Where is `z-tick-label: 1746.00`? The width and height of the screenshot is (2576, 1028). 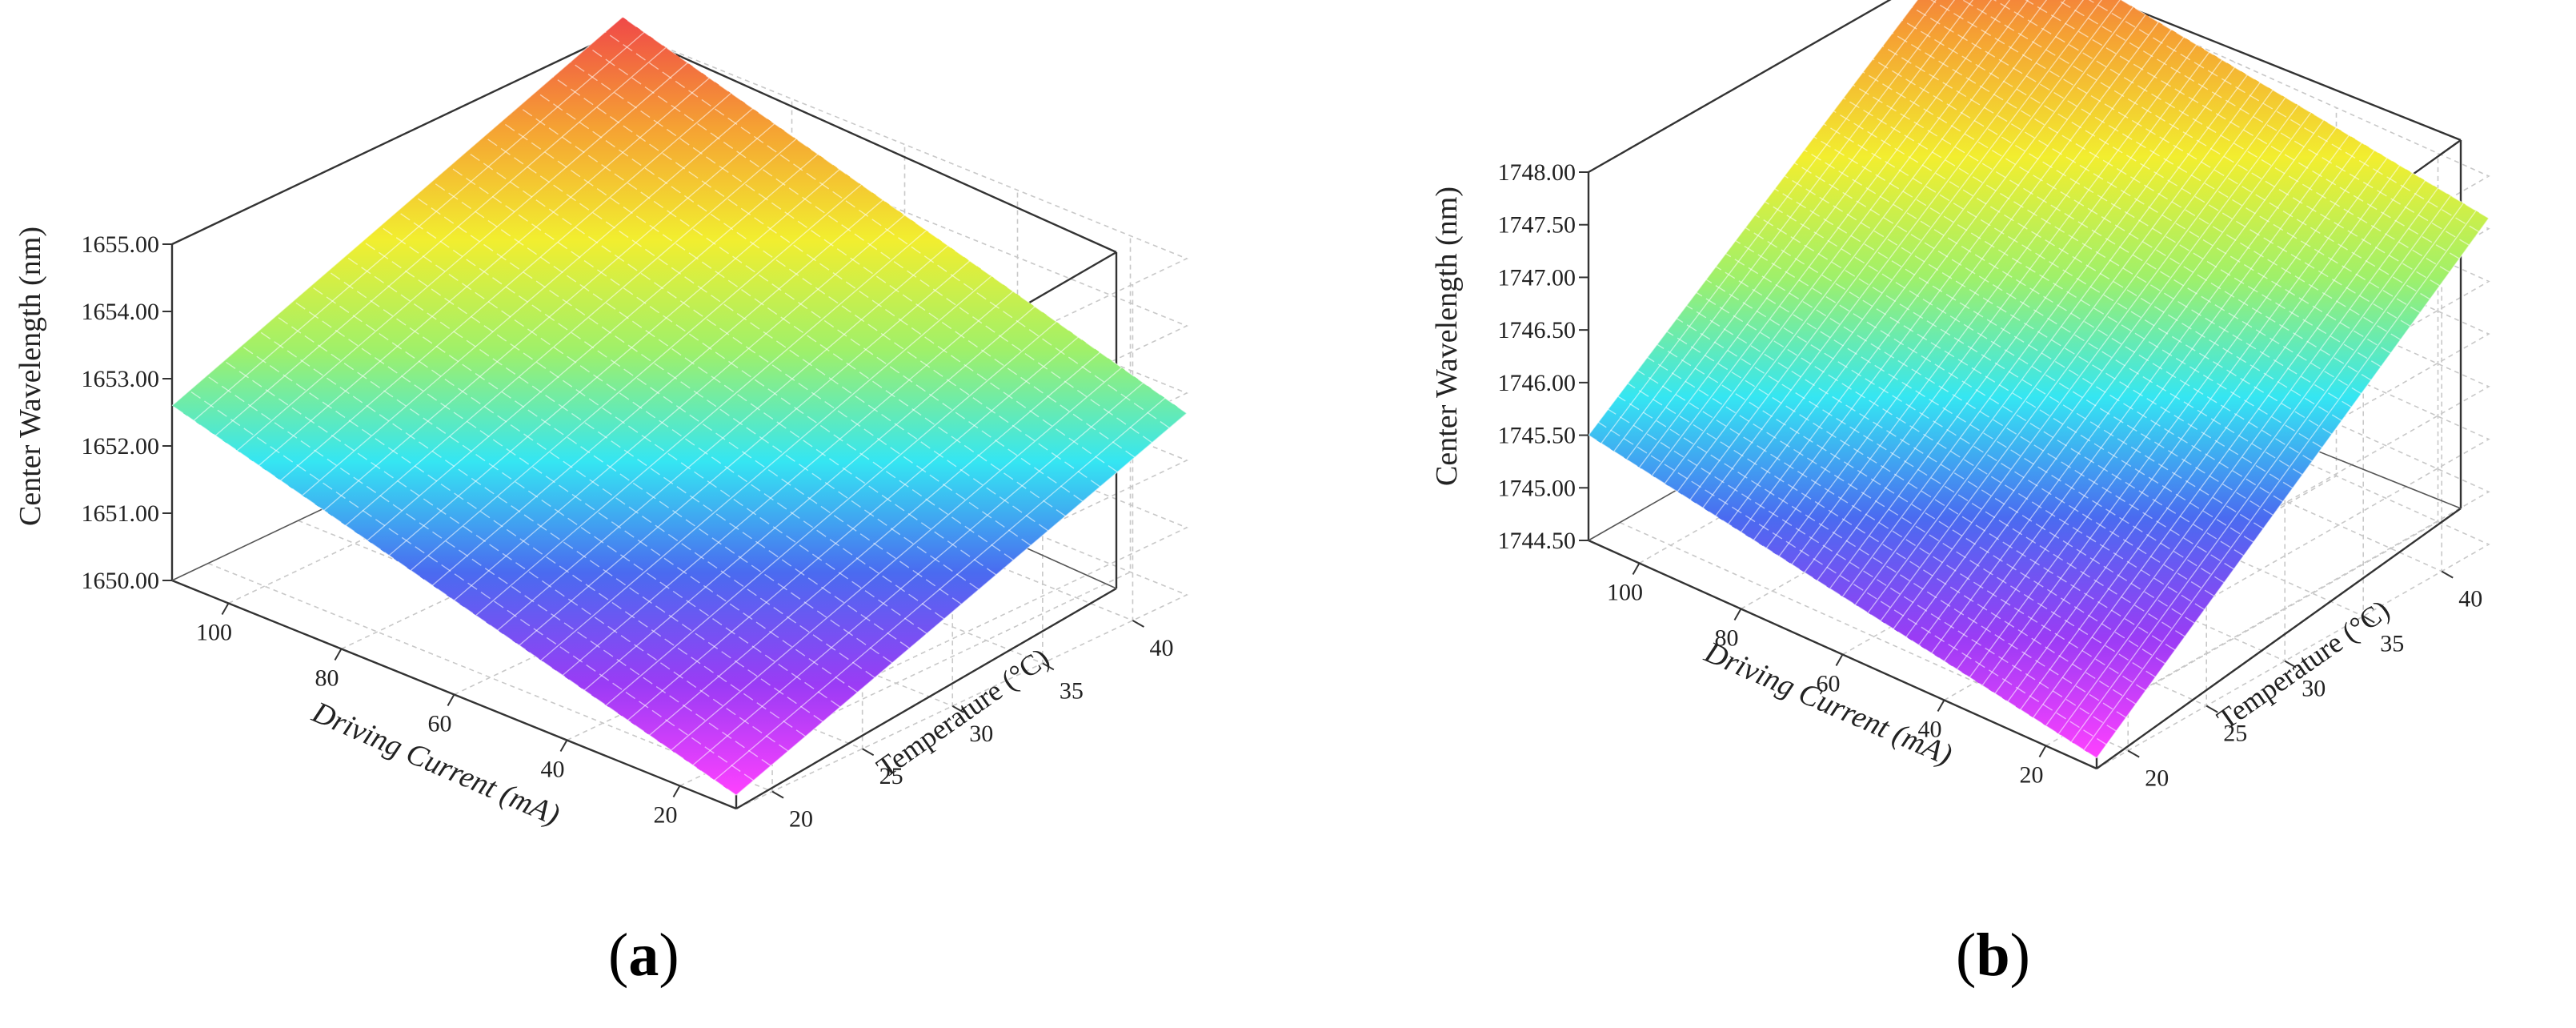 z-tick-label: 1746.00 is located at coordinates (1537, 383).